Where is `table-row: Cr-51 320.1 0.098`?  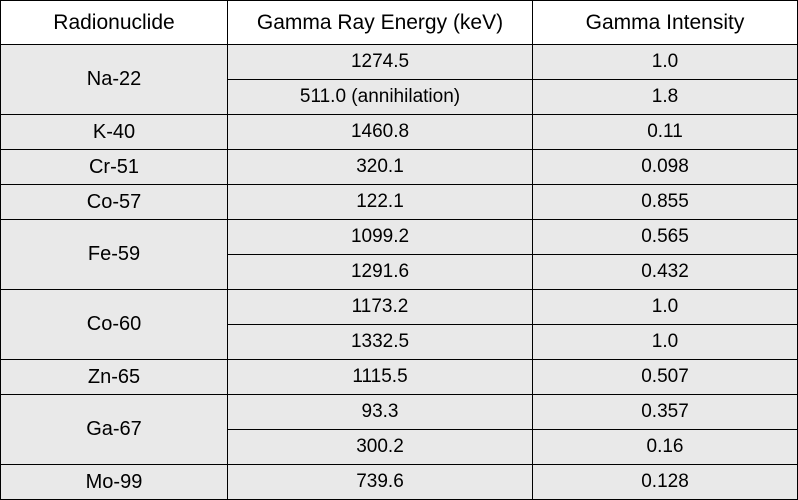 table-row: Cr-51 320.1 0.098 is located at coordinates (399, 167).